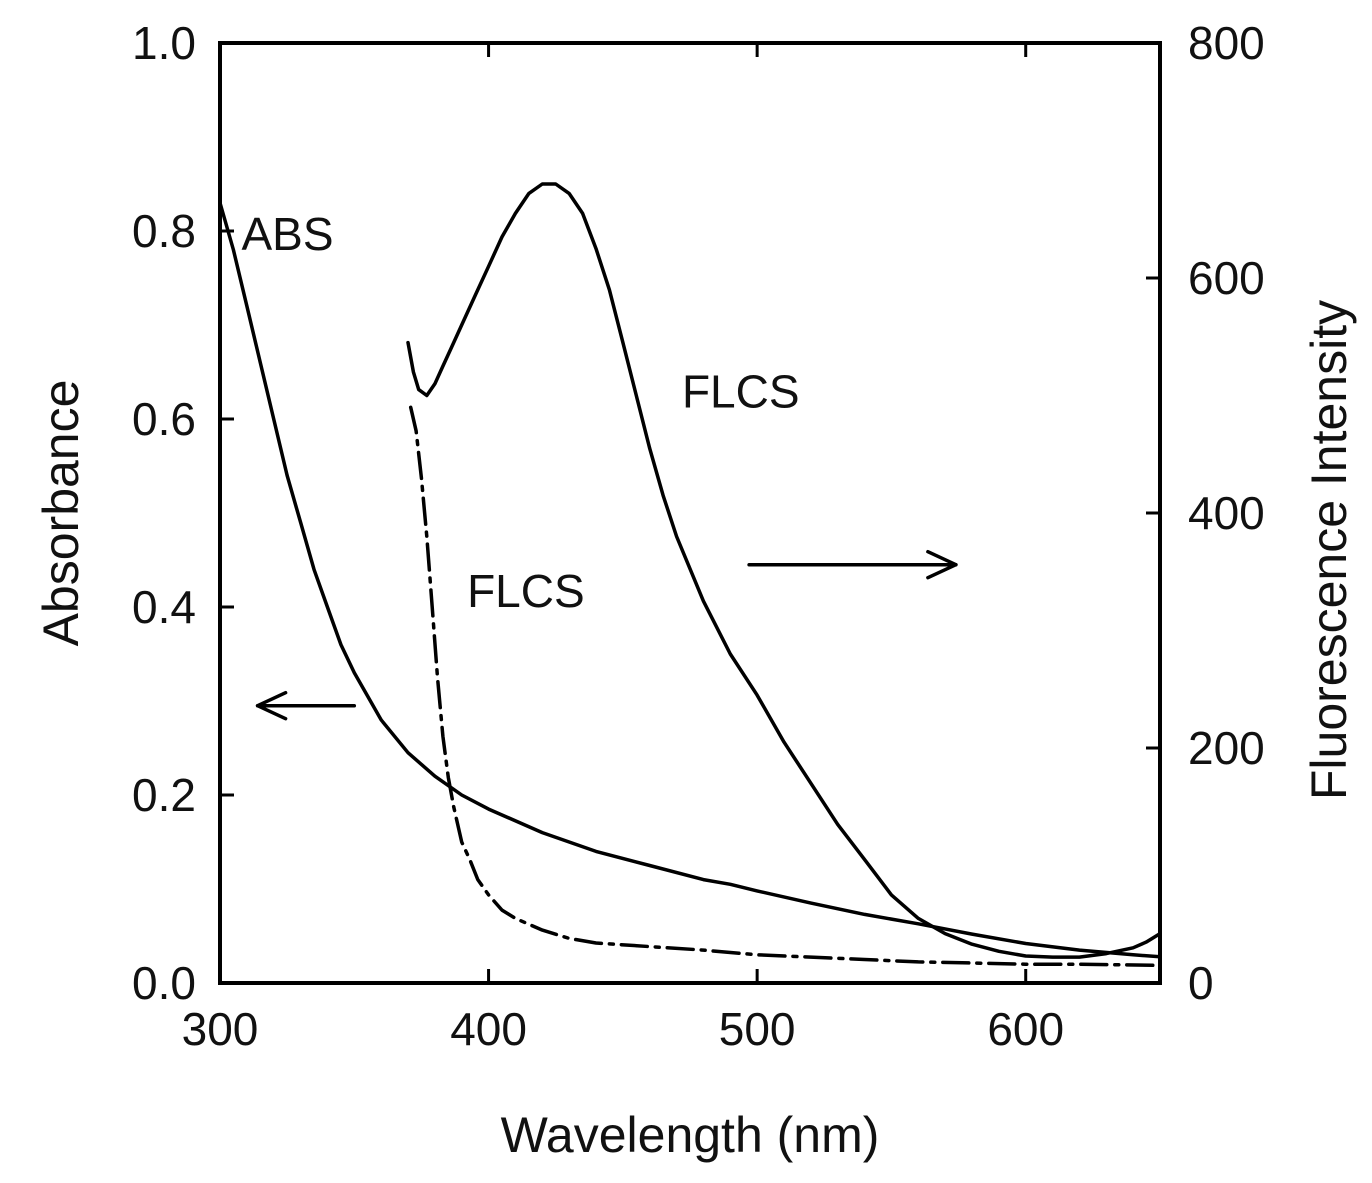 The image size is (1372, 1183). Describe the element at coordinates (1025, 1029) in the screenshot. I see `x-tick-label: 600` at that location.